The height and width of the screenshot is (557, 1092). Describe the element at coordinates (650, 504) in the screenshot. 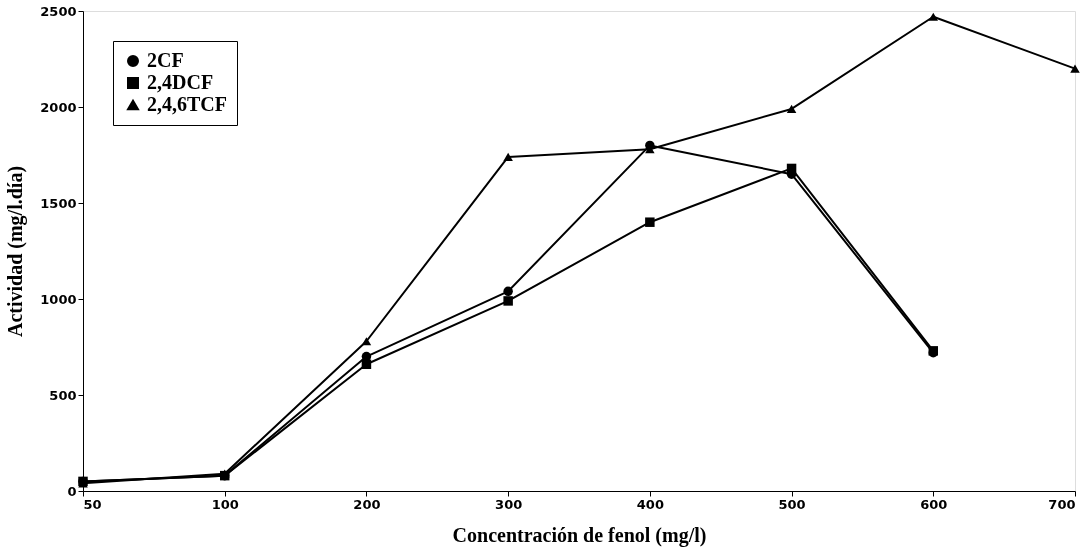

I see `x-tick-label: 400` at that location.